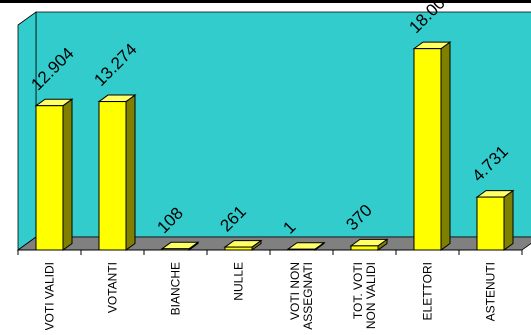  I want to click on category-label-line: VOTI VALIDI, so click(50, 296).